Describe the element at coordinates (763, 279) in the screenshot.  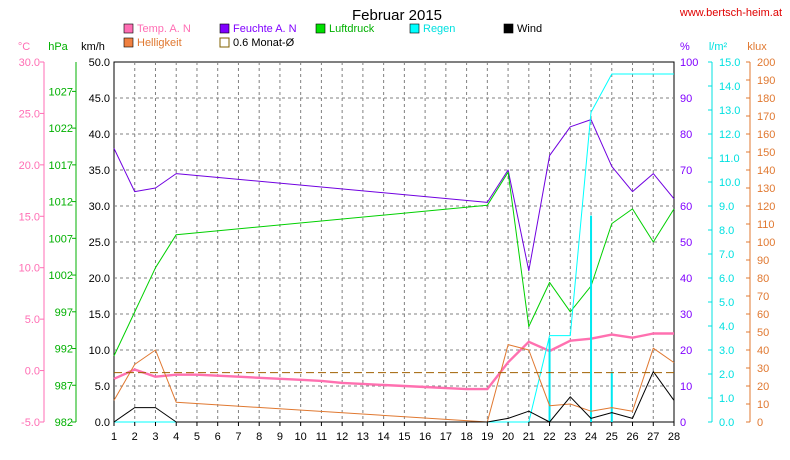
I see `tick-label-lux: 80` at that location.